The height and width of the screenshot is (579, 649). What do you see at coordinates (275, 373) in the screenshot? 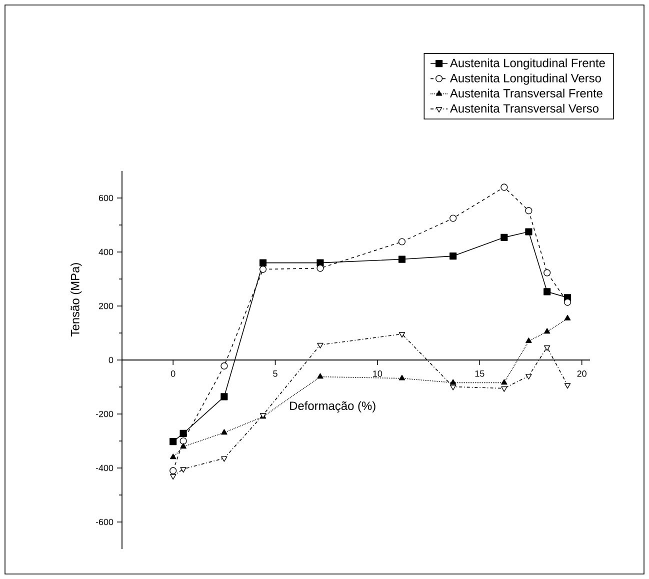
I see `x-tick-label: 5` at bounding box center [275, 373].